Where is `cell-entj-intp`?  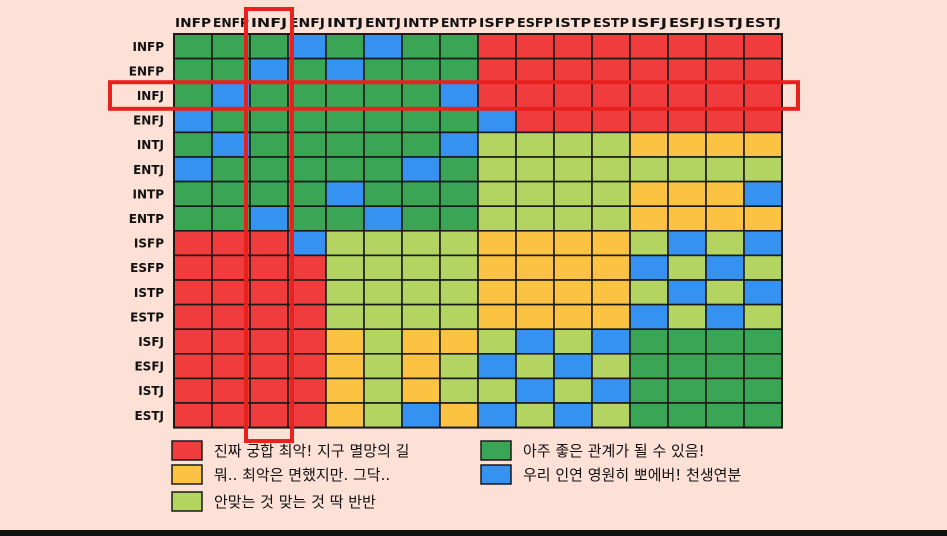 cell-entj-intp is located at coordinates (421, 169).